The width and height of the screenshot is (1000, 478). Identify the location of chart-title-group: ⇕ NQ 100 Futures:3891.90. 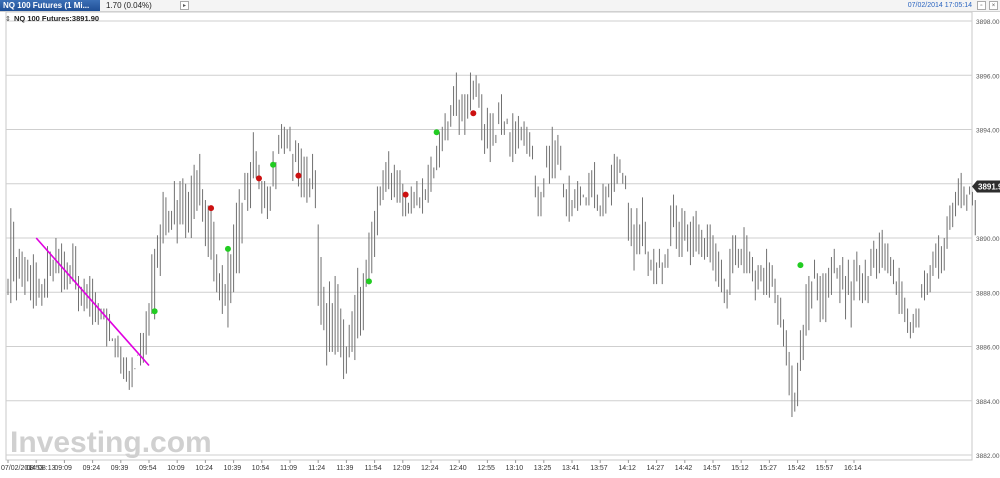
(52, 18).